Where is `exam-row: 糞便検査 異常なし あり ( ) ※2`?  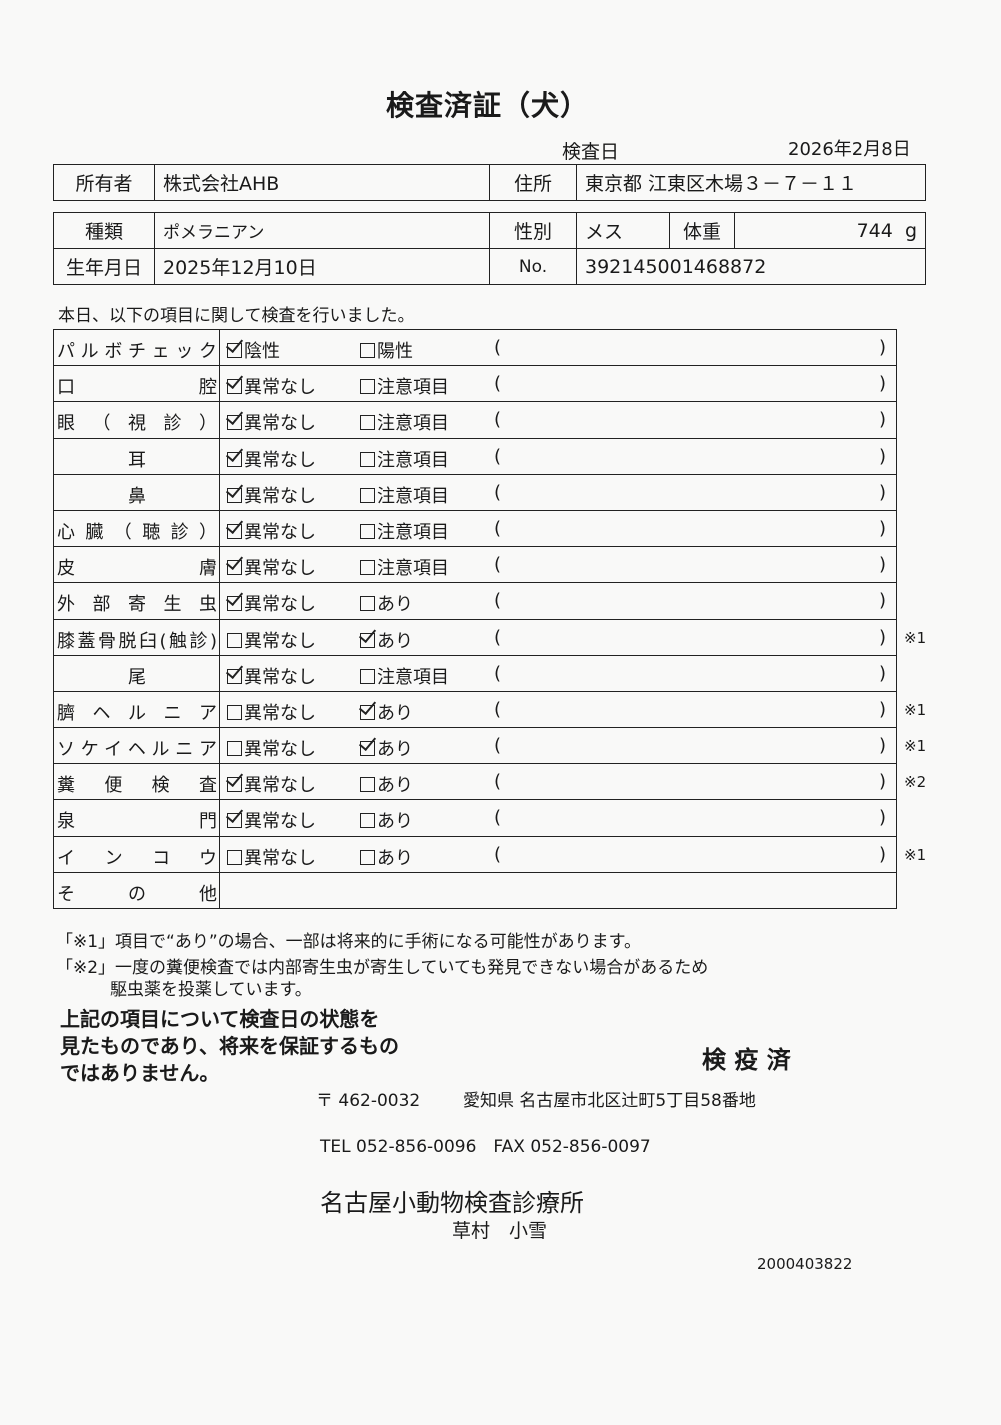
exam-row: 糞便検査 異常なし あり ( ) ※2 is located at coordinates (489, 782).